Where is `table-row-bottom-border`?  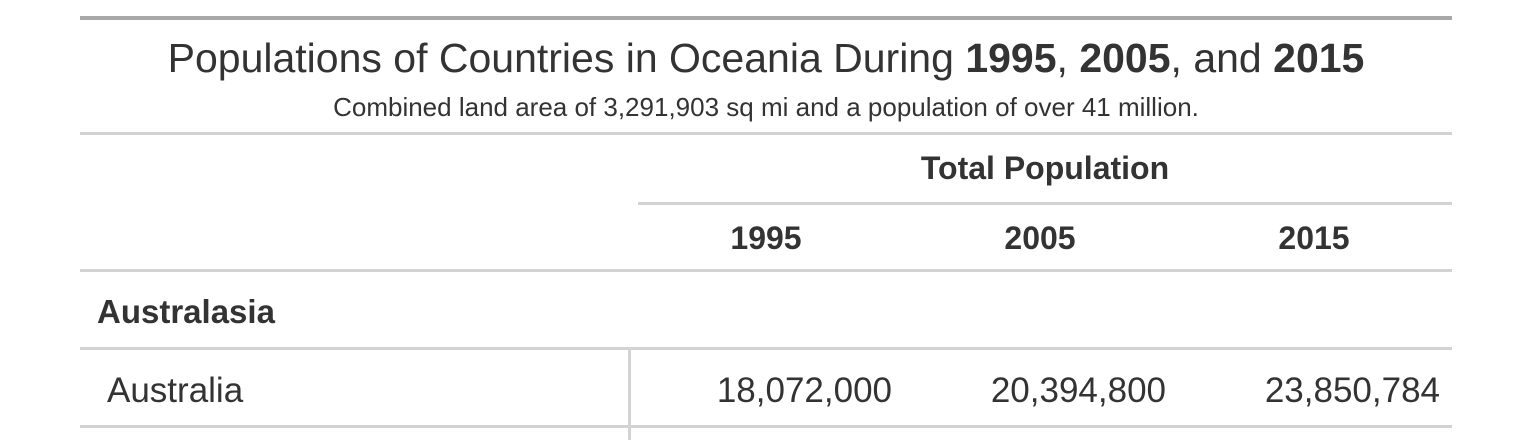 table-row-bottom-border is located at coordinates (766, 426).